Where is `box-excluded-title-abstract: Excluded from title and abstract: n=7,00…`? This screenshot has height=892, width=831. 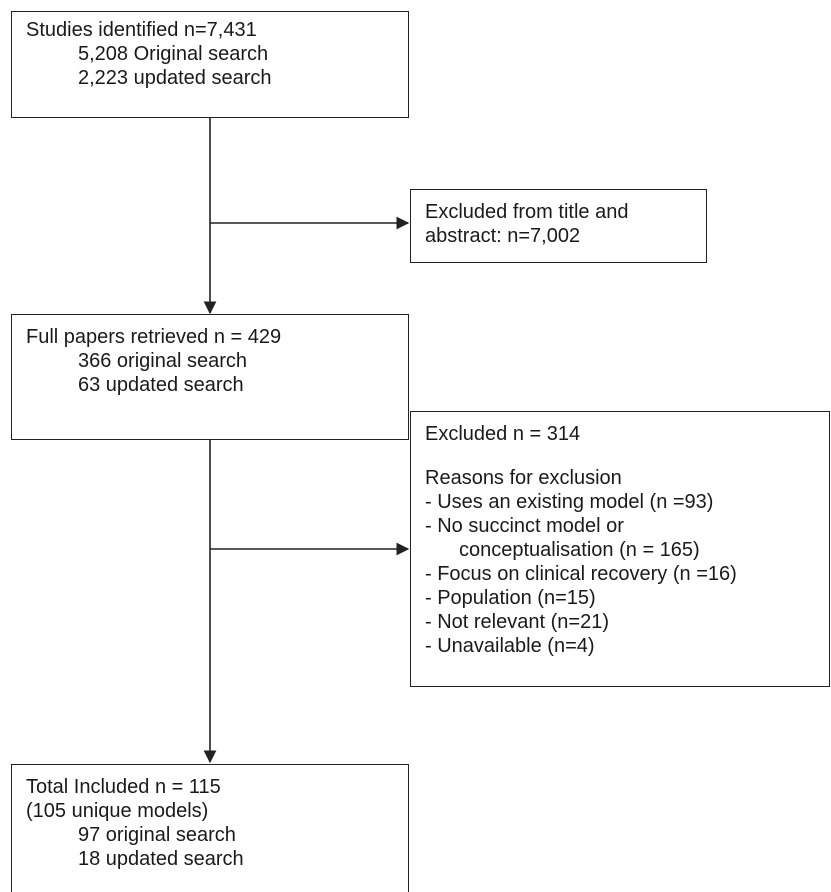 box-excluded-title-abstract: Excluded from title and abstract: n=7,00… is located at coordinates (558, 226).